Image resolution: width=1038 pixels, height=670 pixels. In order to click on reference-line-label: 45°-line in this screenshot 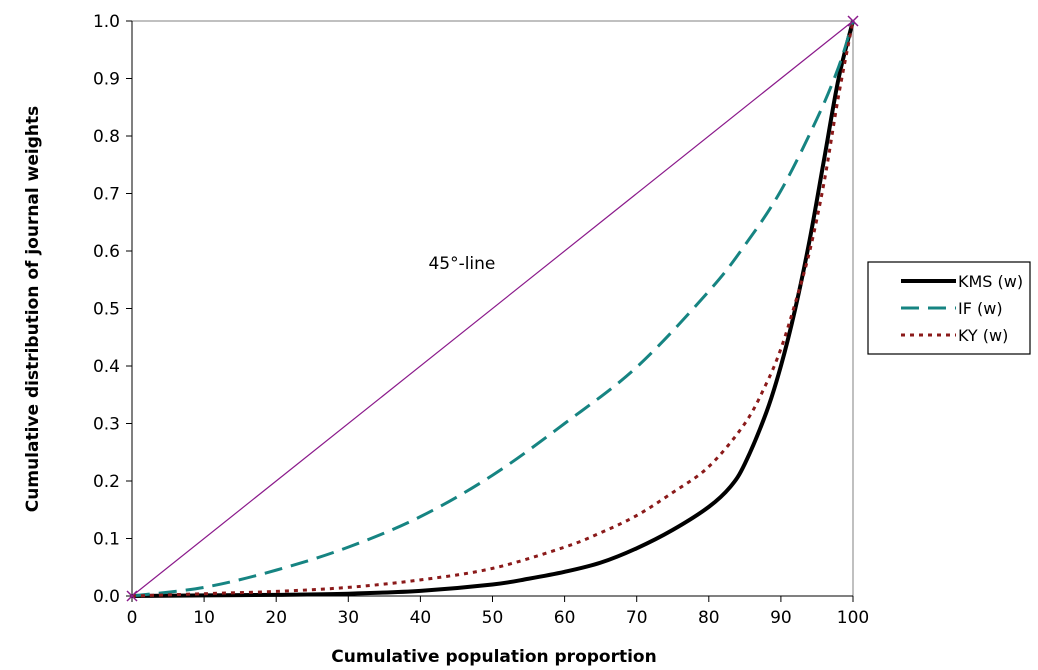, I will do `click(461, 264)`.